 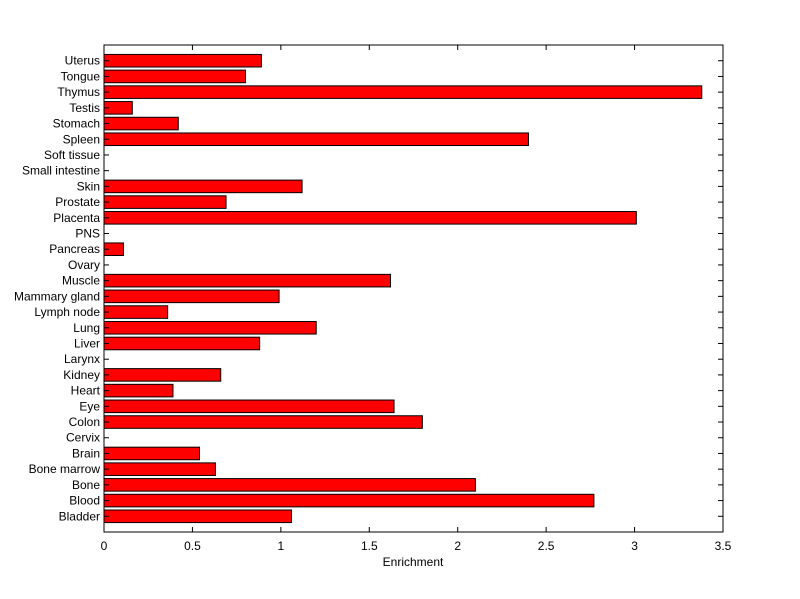 I want to click on x-tick-label: 2, so click(x=457, y=546).